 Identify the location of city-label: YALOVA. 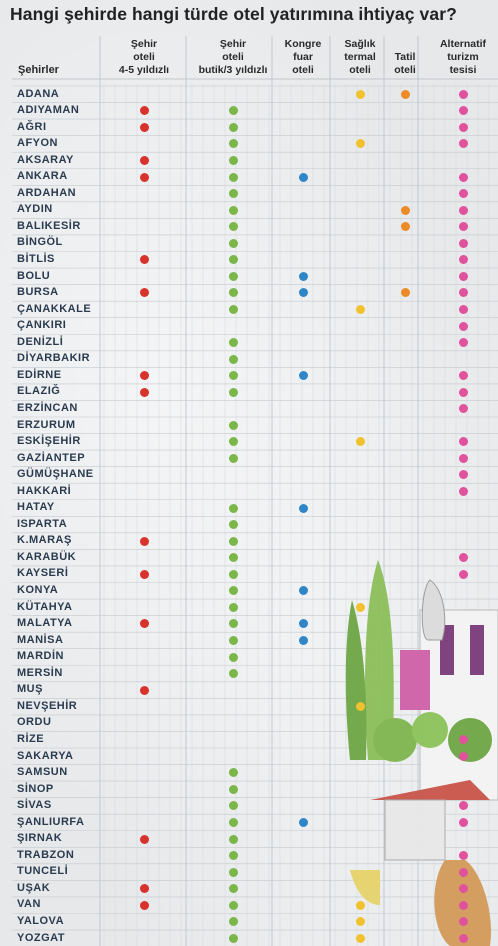
(41, 921).